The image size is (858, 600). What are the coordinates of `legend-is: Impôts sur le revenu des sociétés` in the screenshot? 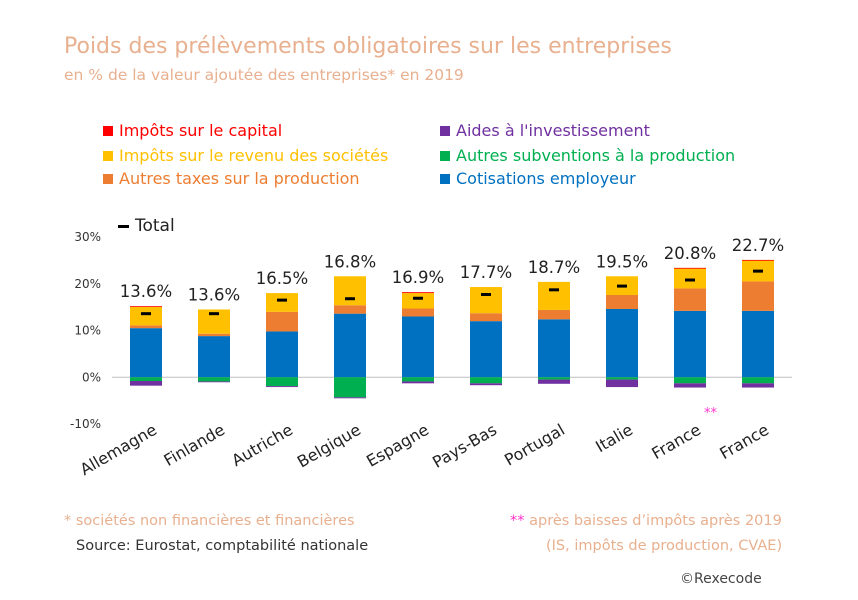 It's located at (245, 155).